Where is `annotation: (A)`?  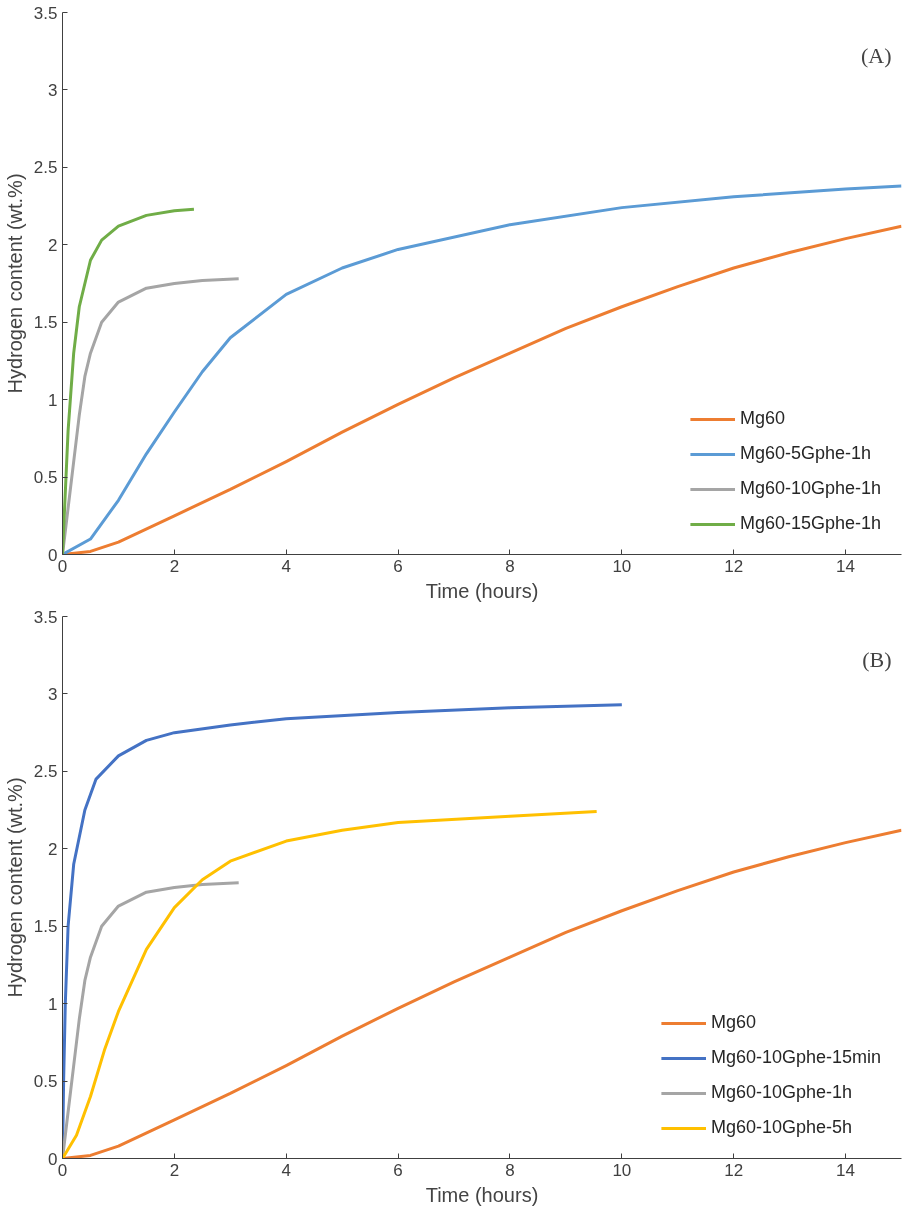 annotation: (A) is located at coordinates (876, 55).